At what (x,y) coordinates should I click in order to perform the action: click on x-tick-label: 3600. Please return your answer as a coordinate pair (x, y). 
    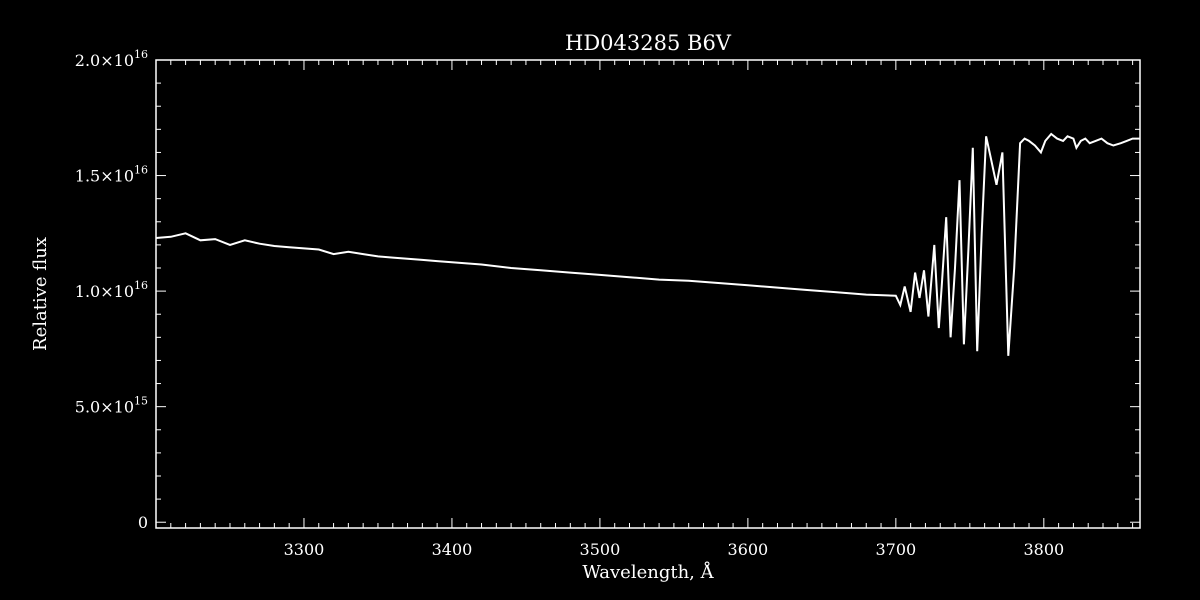
    Looking at the image, I should click on (748, 549).